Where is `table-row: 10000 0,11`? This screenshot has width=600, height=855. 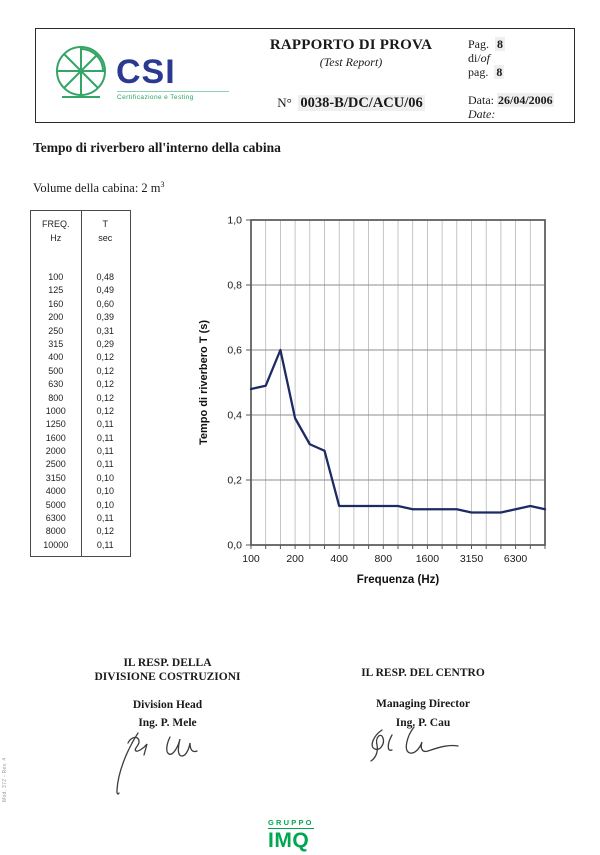
table-row: 10000 0,11 is located at coordinates (80, 545).